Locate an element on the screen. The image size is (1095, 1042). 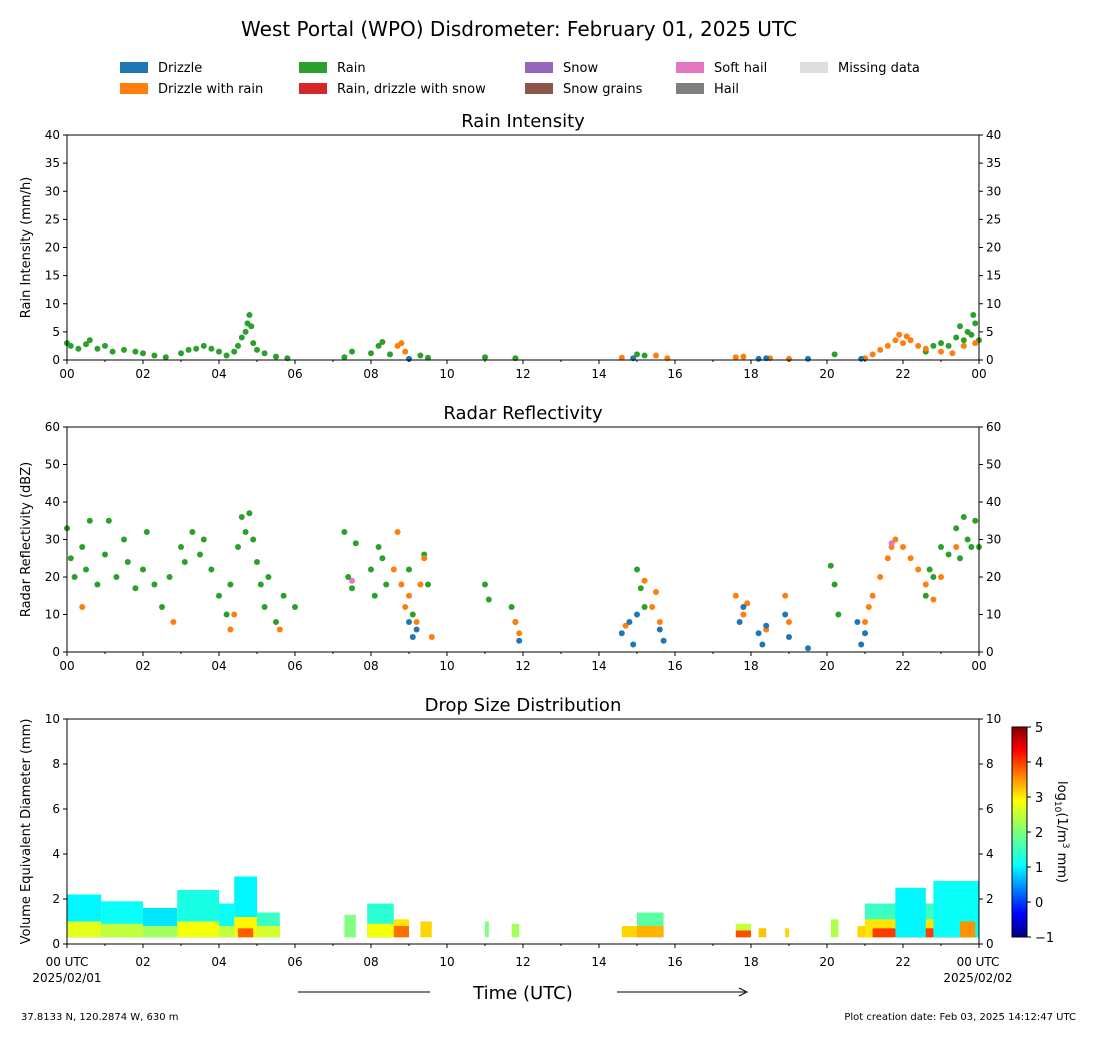
legend-label: Drizzle is located at coordinates (180, 68).